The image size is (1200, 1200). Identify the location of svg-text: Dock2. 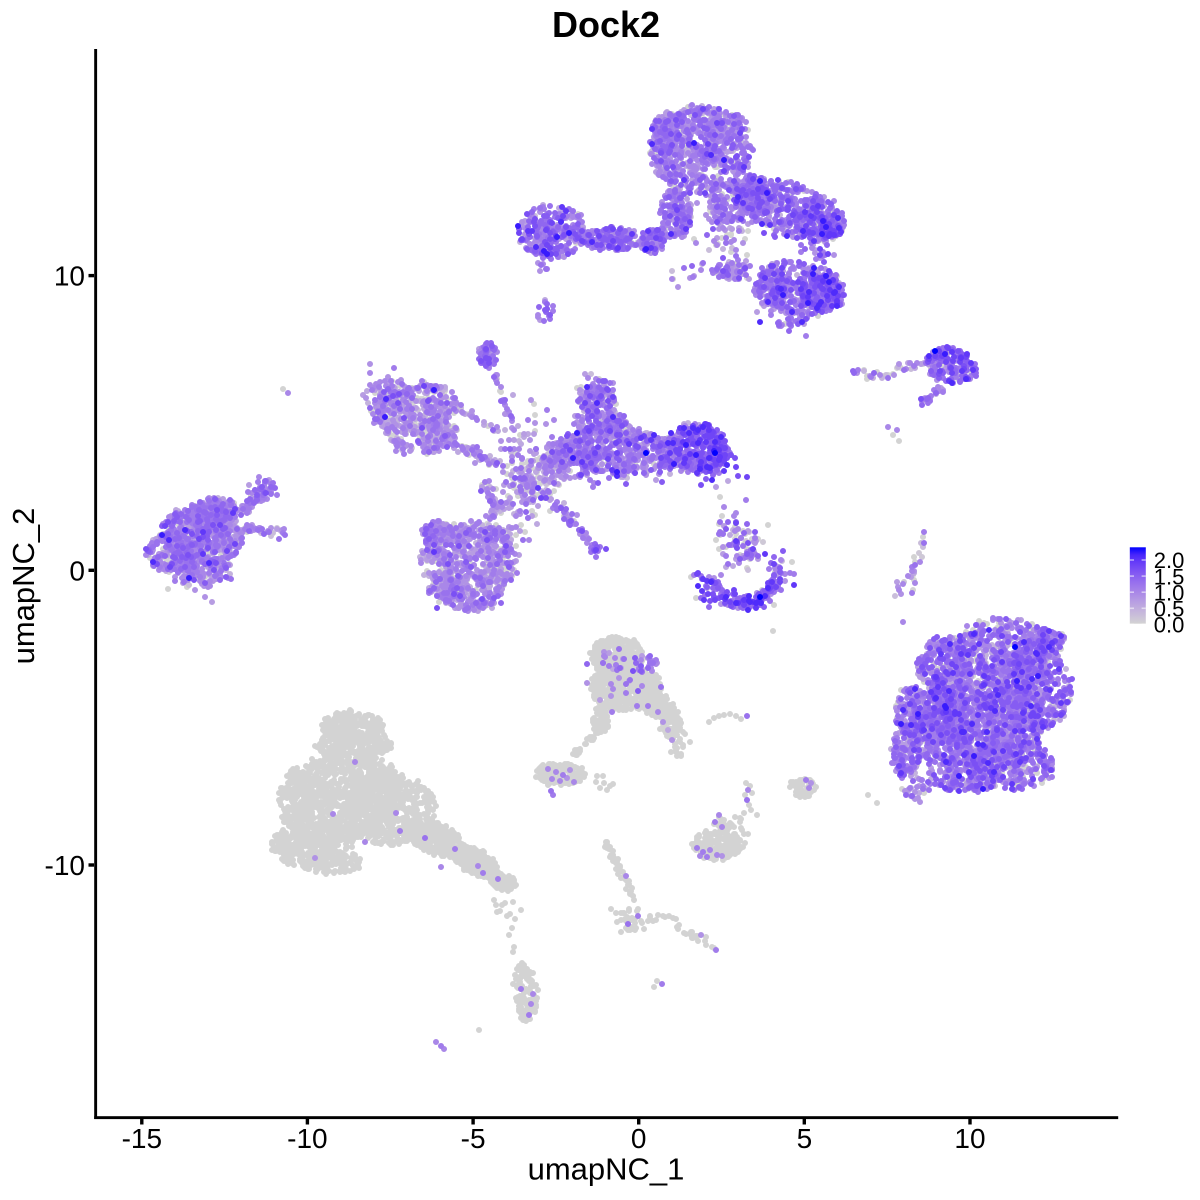
(606, 24).